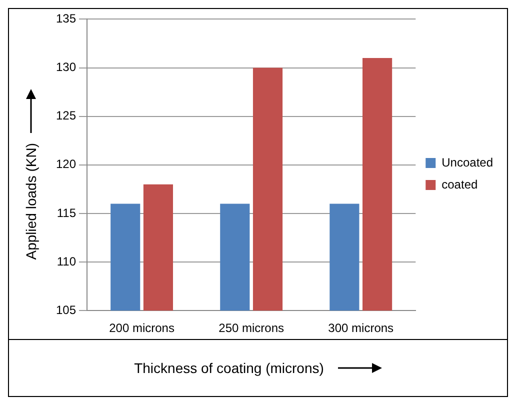  Describe the element at coordinates (31, 201) in the screenshot. I see `y-axis-title: Applied loads (KN)` at that location.